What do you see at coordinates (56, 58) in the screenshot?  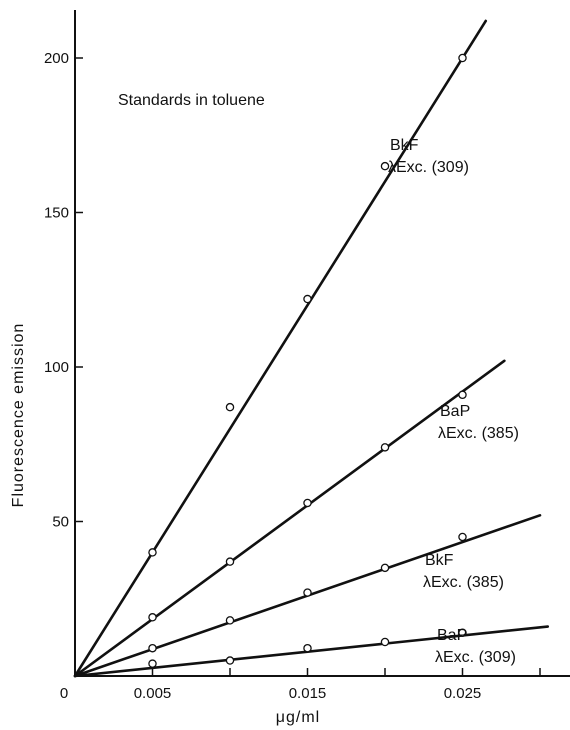 I see `y-tick-label: 200` at bounding box center [56, 58].